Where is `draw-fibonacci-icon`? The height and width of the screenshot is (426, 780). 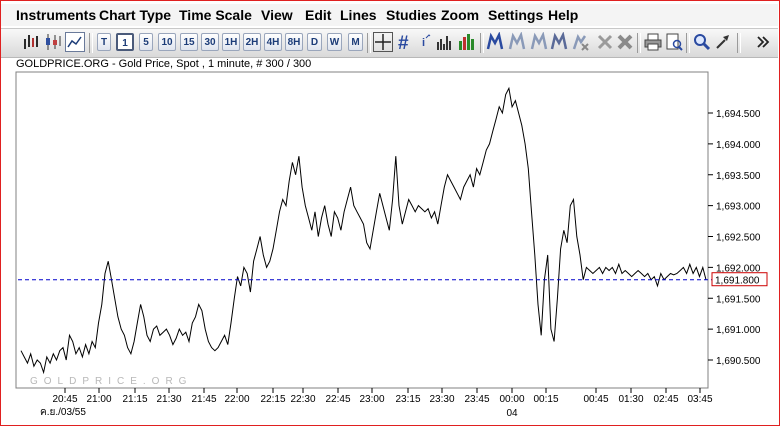
draw-fibonacci-icon is located at coordinates (559, 41).